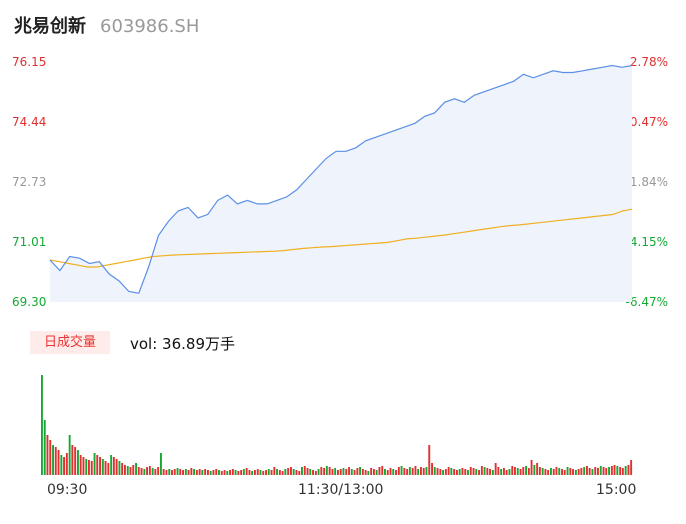  I want to click on time-tick-open: 09:30, so click(67, 490).